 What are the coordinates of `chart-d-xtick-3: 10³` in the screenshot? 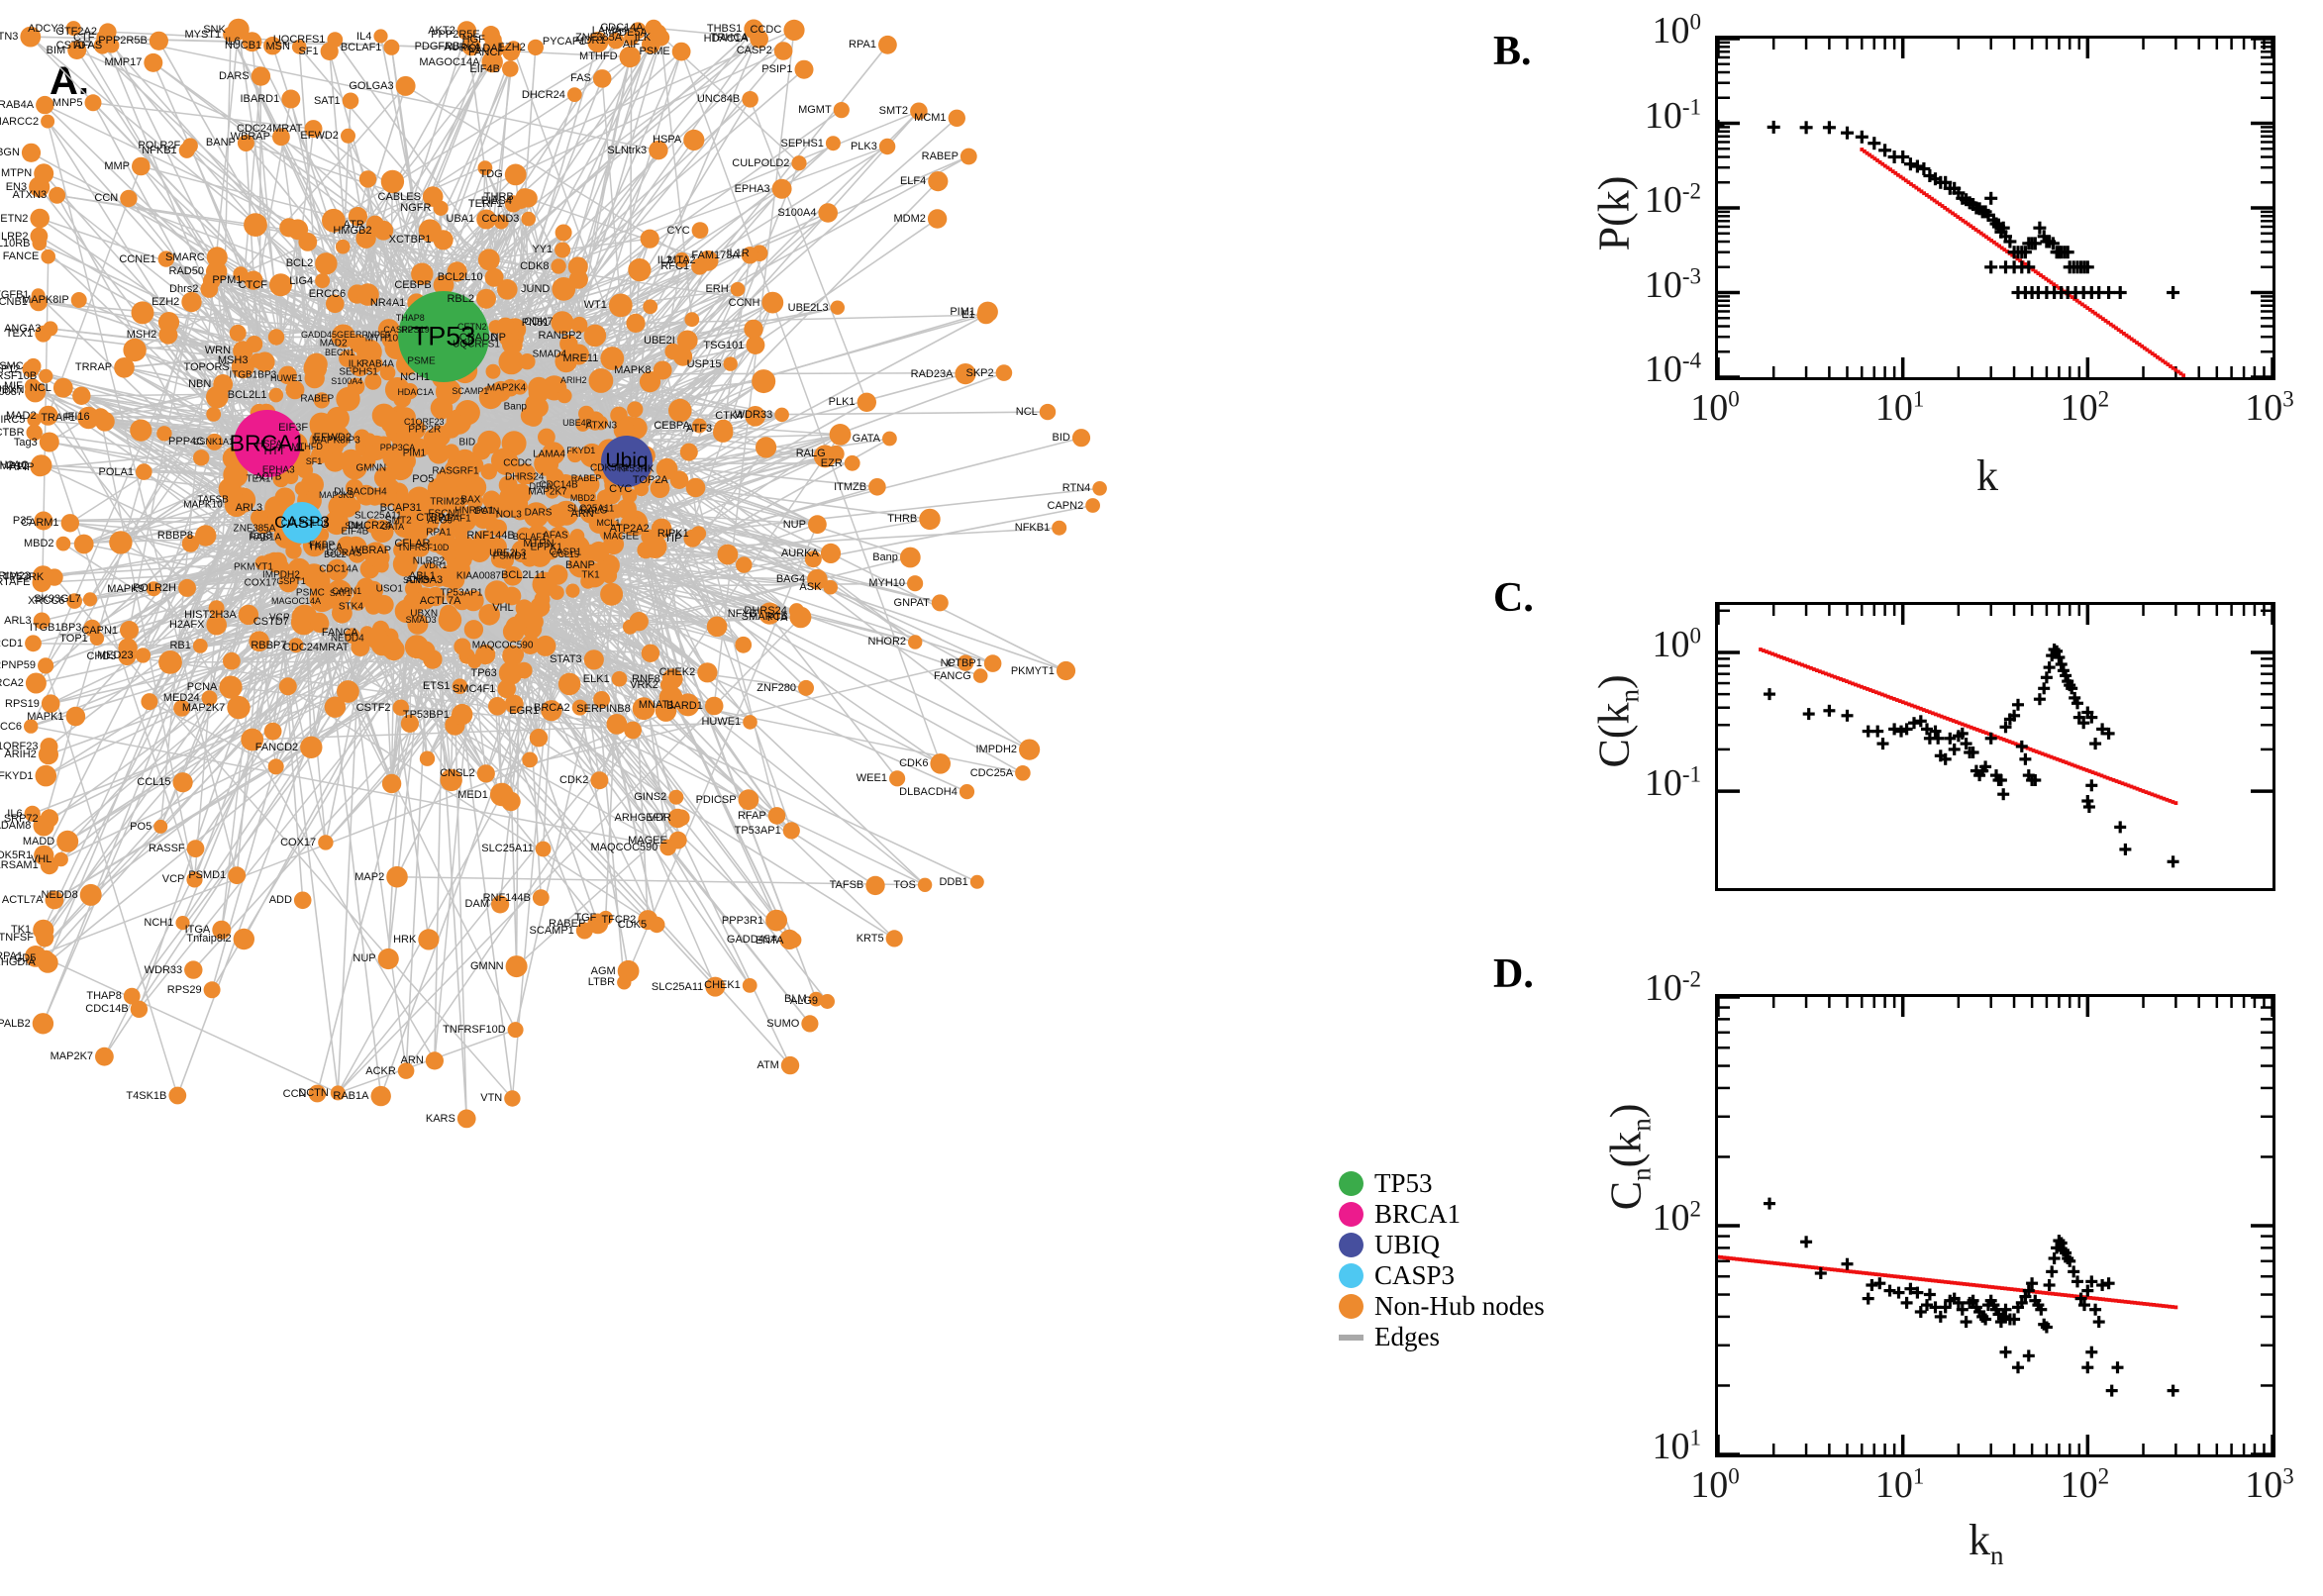 It's located at (2269, 1484).